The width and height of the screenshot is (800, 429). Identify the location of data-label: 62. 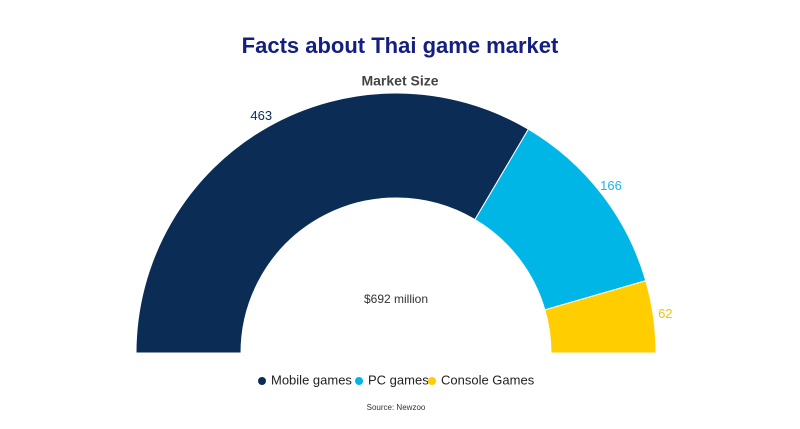
(665, 313).